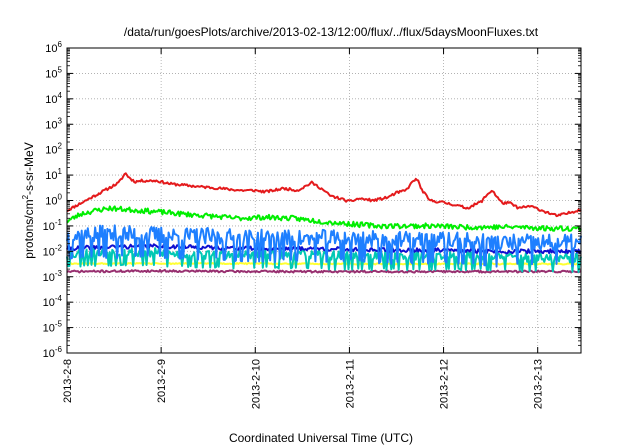  What do you see at coordinates (53, 149) in the screenshot?
I see `y-tick-label: 10²` at bounding box center [53, 149].